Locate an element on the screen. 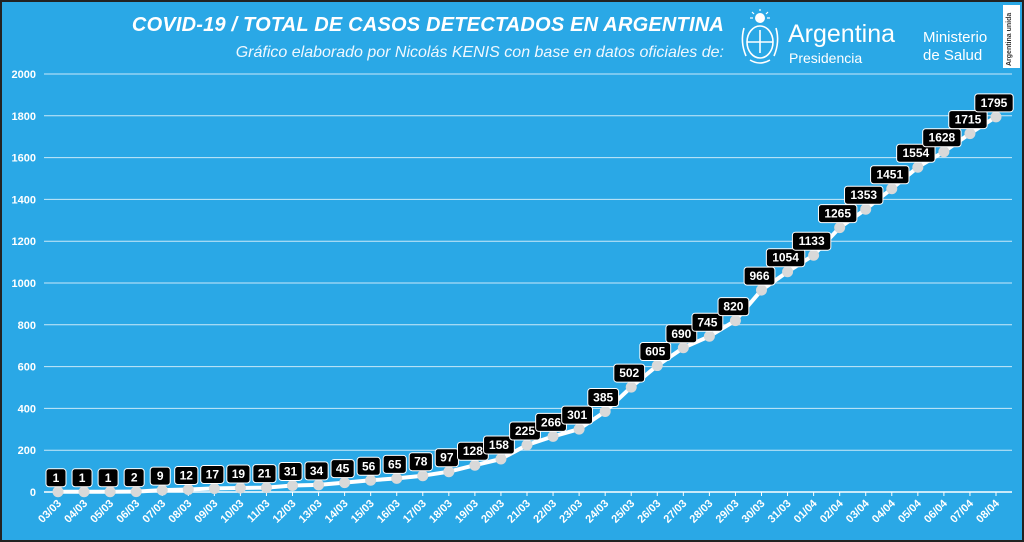 The image size is (1024, 542). x-tick-label: 07/03 is located at coordinates (154, 512).